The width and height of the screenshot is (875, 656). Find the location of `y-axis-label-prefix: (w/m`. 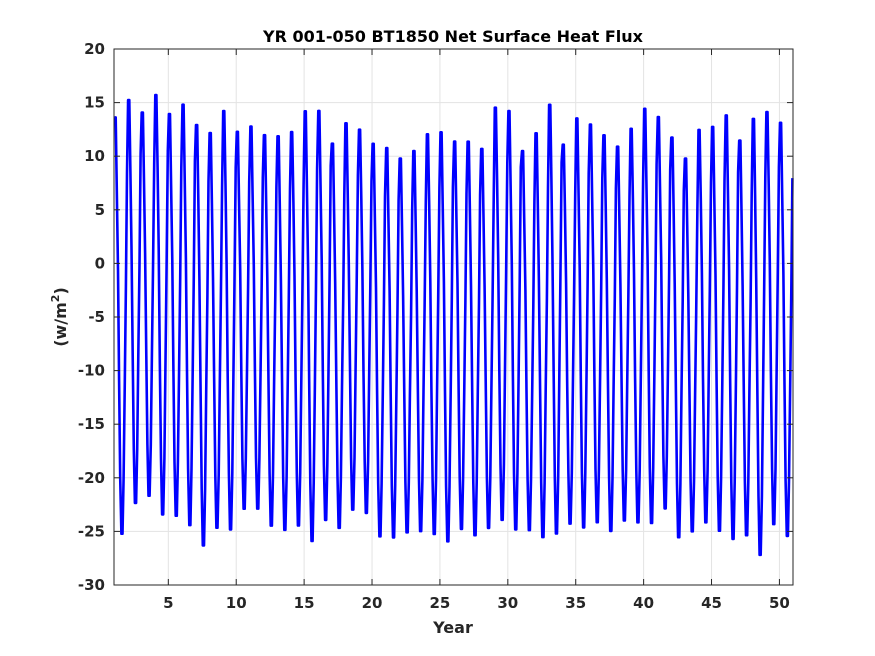

y-axis-label-prefix: (w/m is located at coordinates (60, 324).